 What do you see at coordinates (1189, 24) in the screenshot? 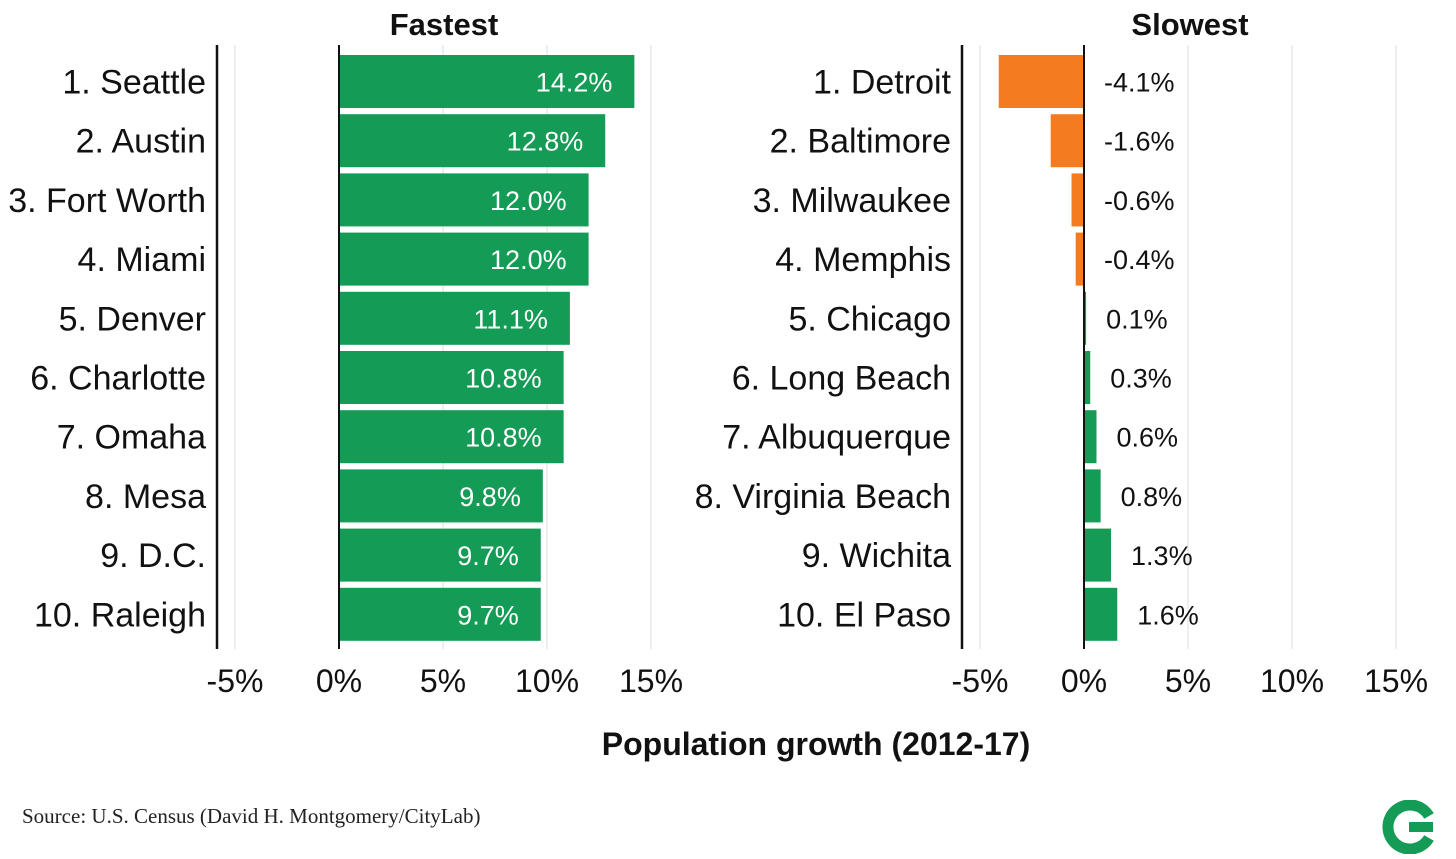
I see `panel-title: Slowest` at bounding box center [1189, 24].